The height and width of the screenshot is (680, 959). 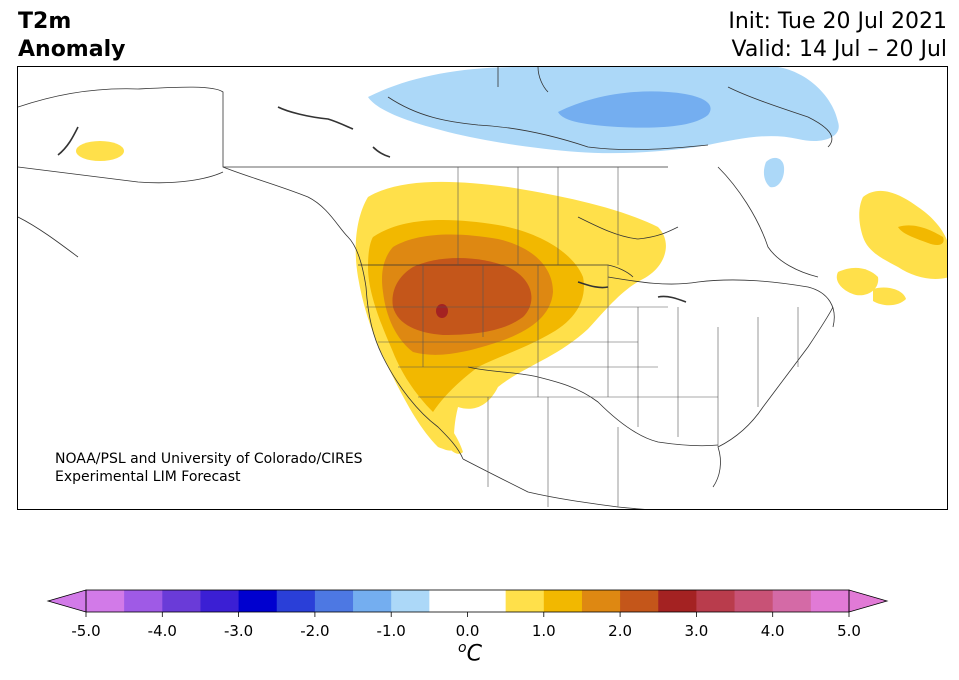 What do you see at coordinates (634, 109) in the screenshot?
I see `cool-anomaly-core` at bounding box center [634, 109].